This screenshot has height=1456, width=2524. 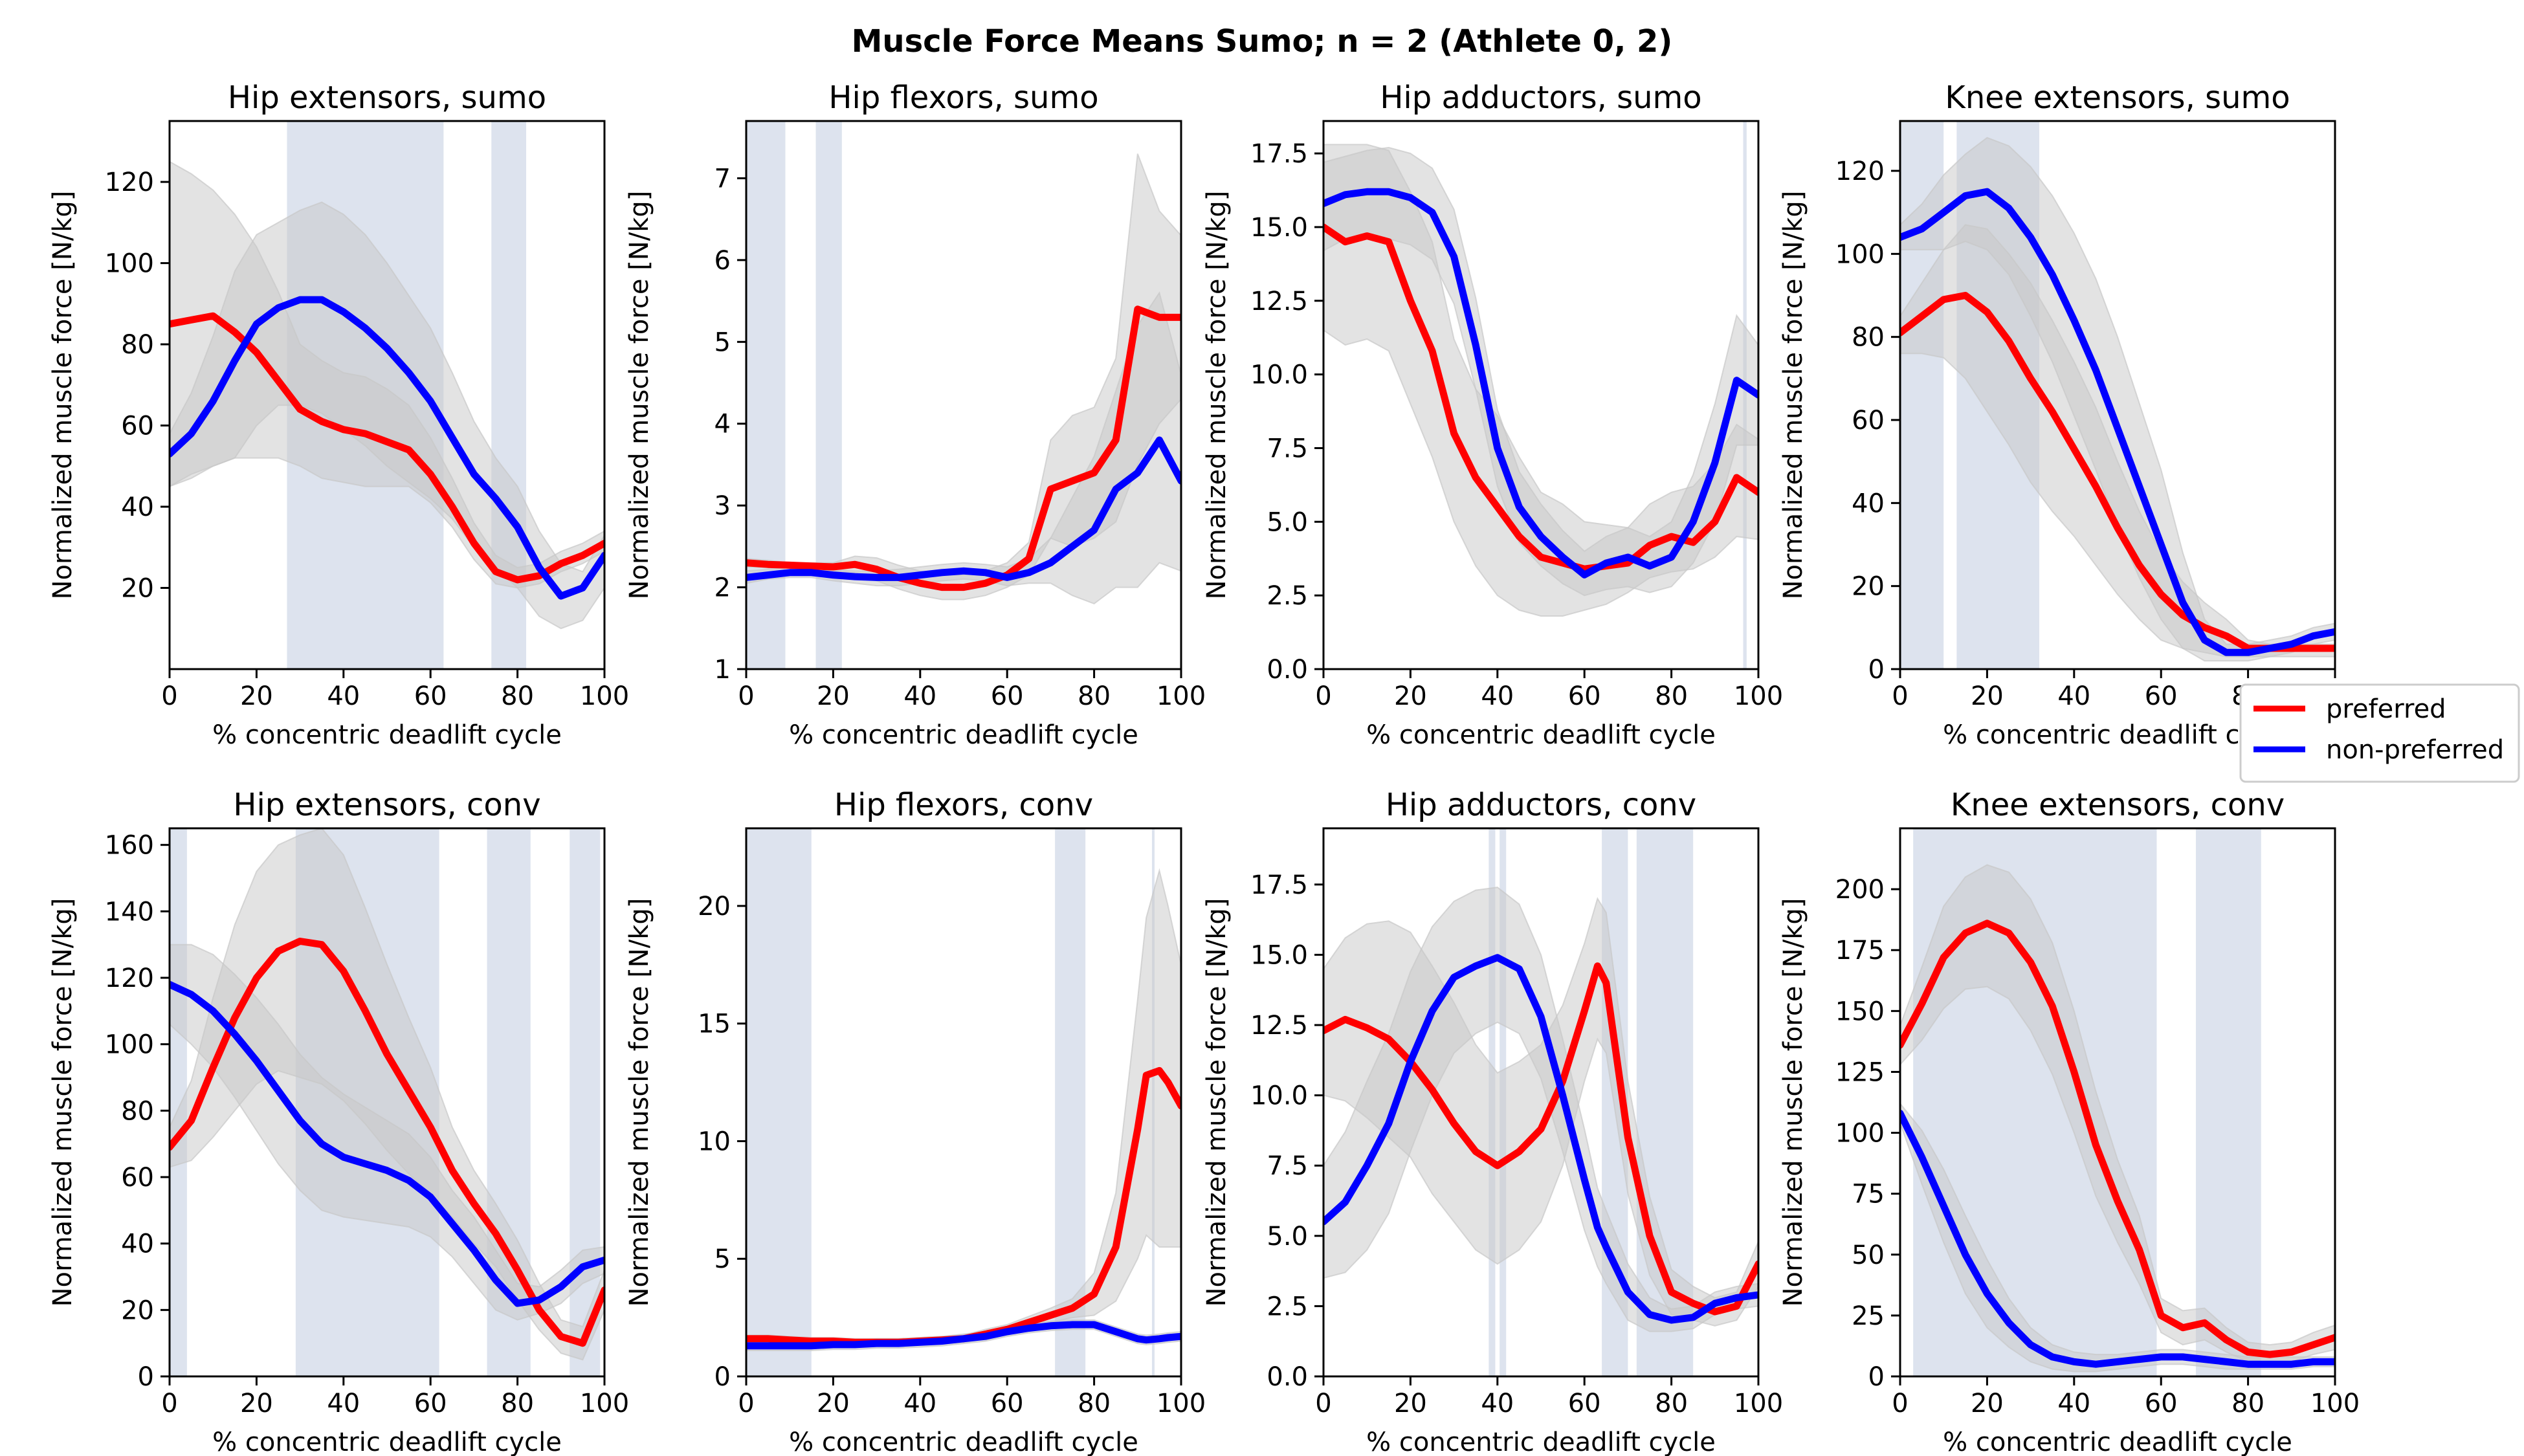 I want to click on y-tick-label: 80, so click(x=1868, y=338).